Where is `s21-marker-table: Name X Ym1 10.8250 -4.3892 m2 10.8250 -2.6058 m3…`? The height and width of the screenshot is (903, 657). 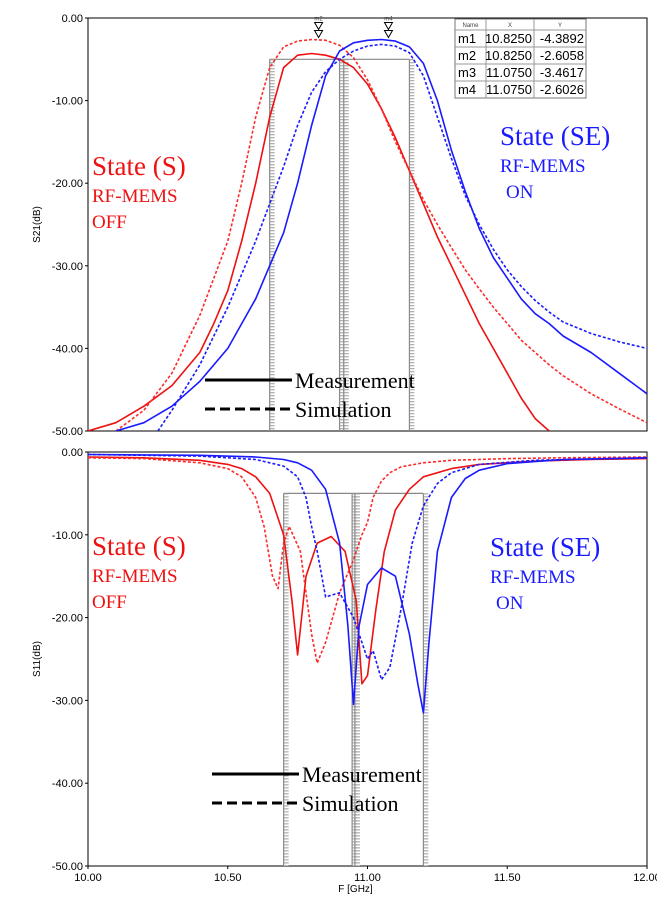
s21-marker-table: Name X Ym1 10.8250 -4.3892 m2 10.8250 -2.6058 m3… is located at coordinates (520, 58).